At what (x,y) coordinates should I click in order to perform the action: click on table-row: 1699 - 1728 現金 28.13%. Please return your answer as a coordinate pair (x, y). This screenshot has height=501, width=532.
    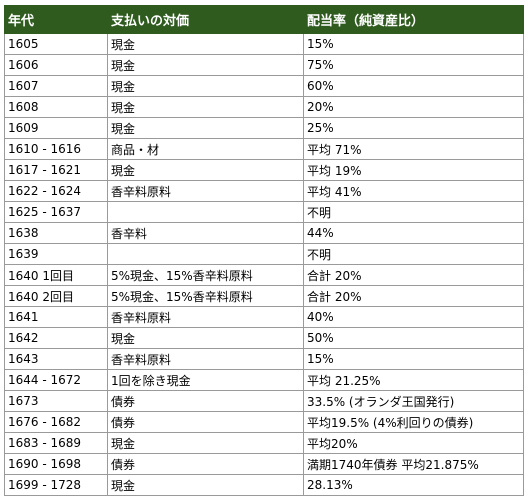
    Looking at the image, I should click on (264, 485).